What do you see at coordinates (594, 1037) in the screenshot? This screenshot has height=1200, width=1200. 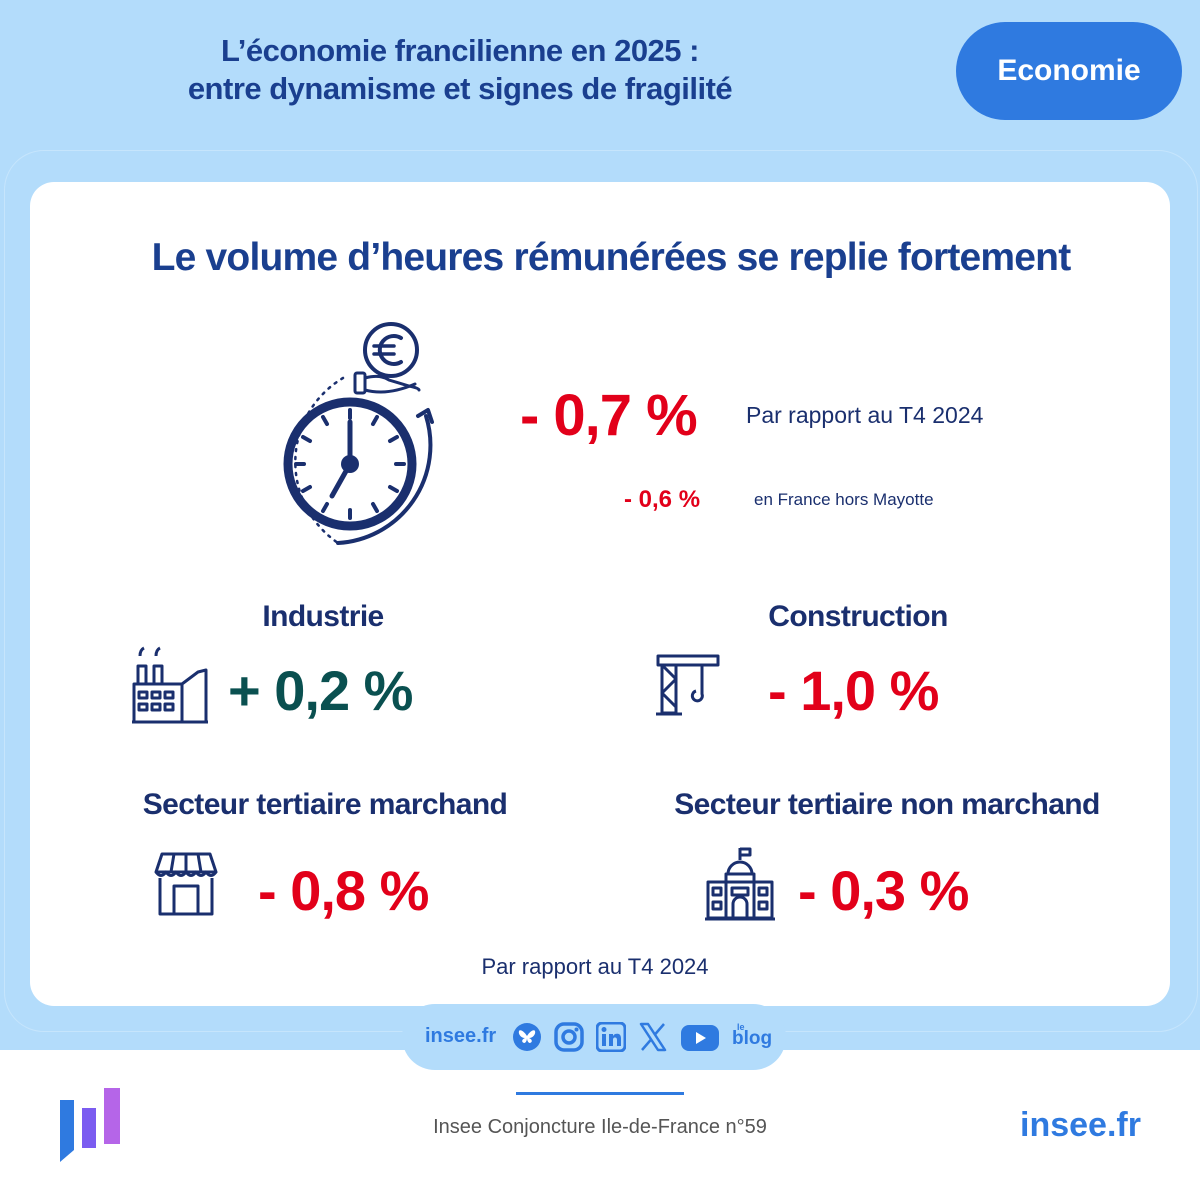 I see `social-bar` at bounding box center [594, 1037].